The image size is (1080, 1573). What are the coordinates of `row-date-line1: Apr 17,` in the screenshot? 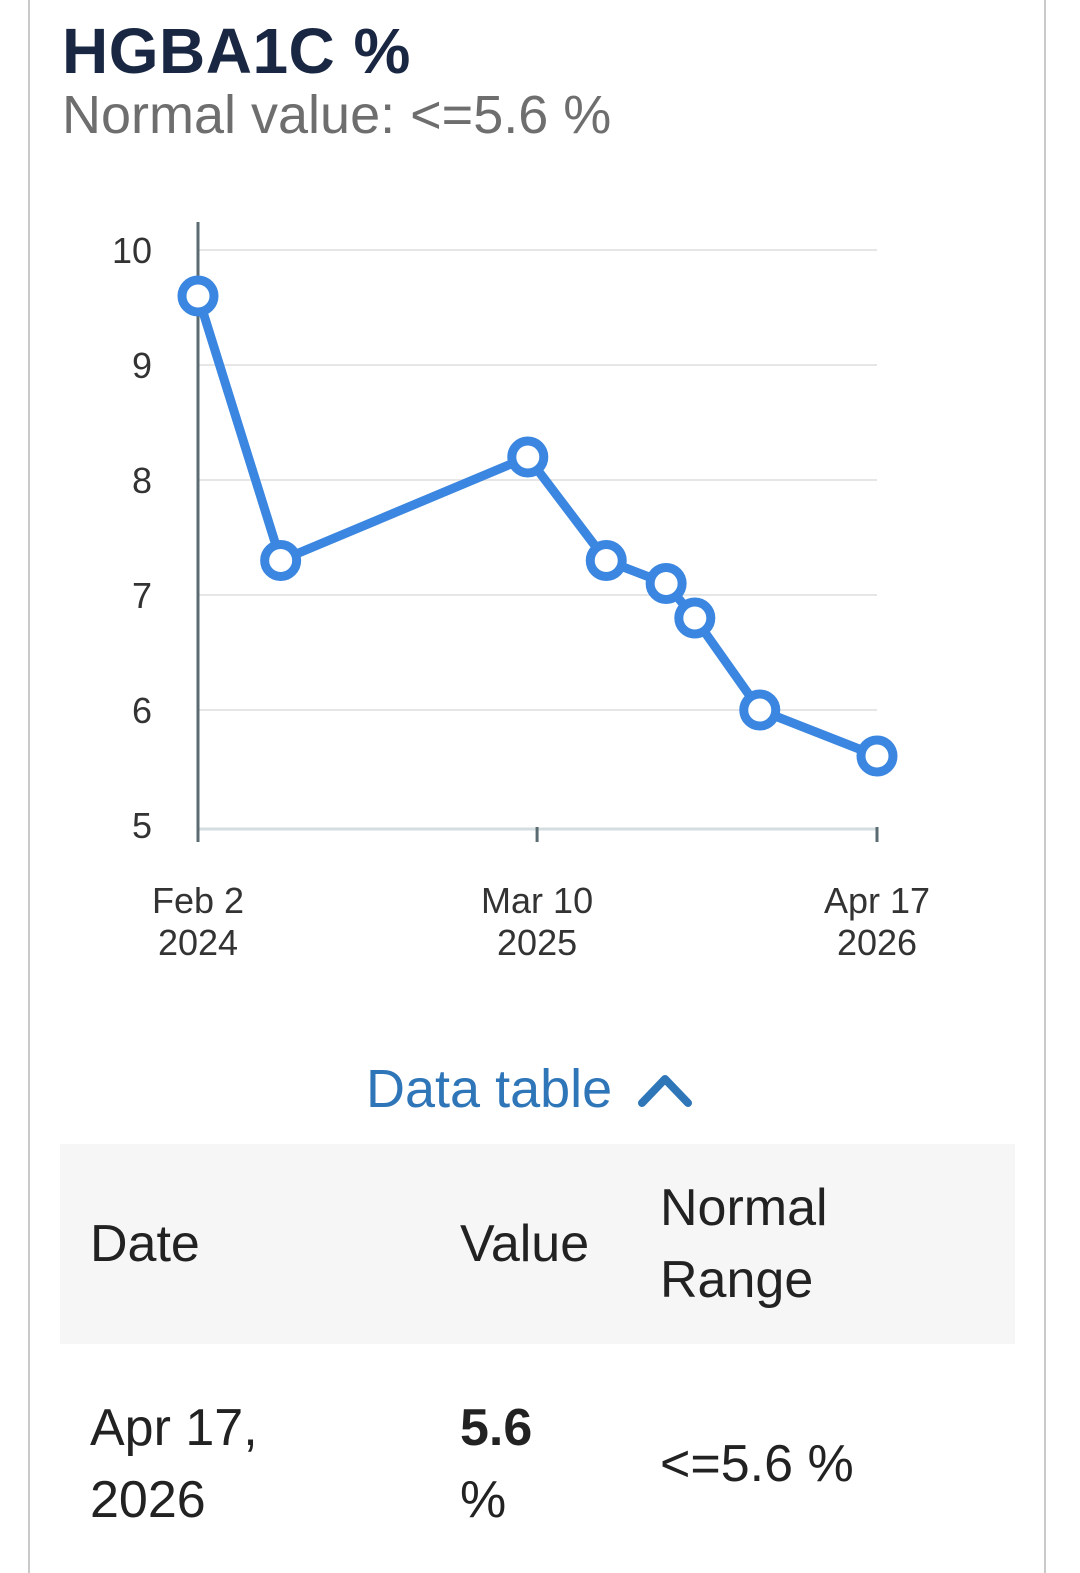 It's located at (174, 1428).